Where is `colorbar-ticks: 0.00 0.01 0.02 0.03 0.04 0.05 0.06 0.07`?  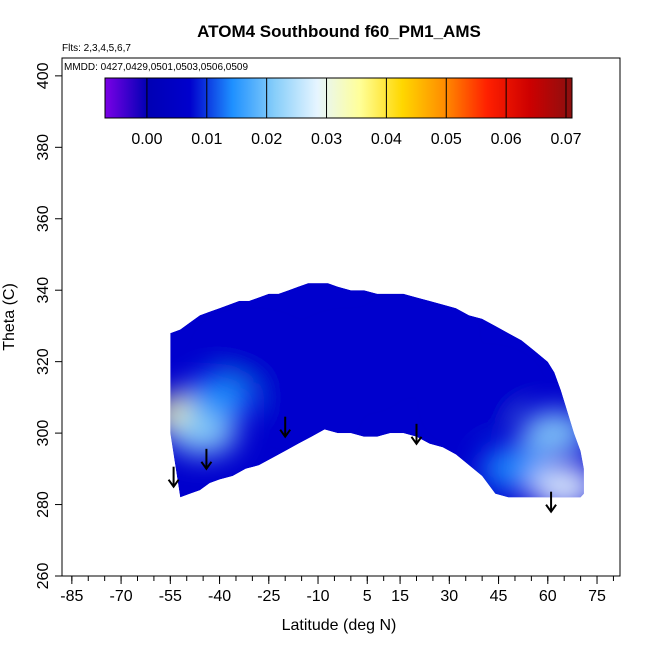 colorbar-ticks: 0.00 0.01 0.02 0.03 0.04 0.05 0.06 0.07 is located at coordinates (356, 113).